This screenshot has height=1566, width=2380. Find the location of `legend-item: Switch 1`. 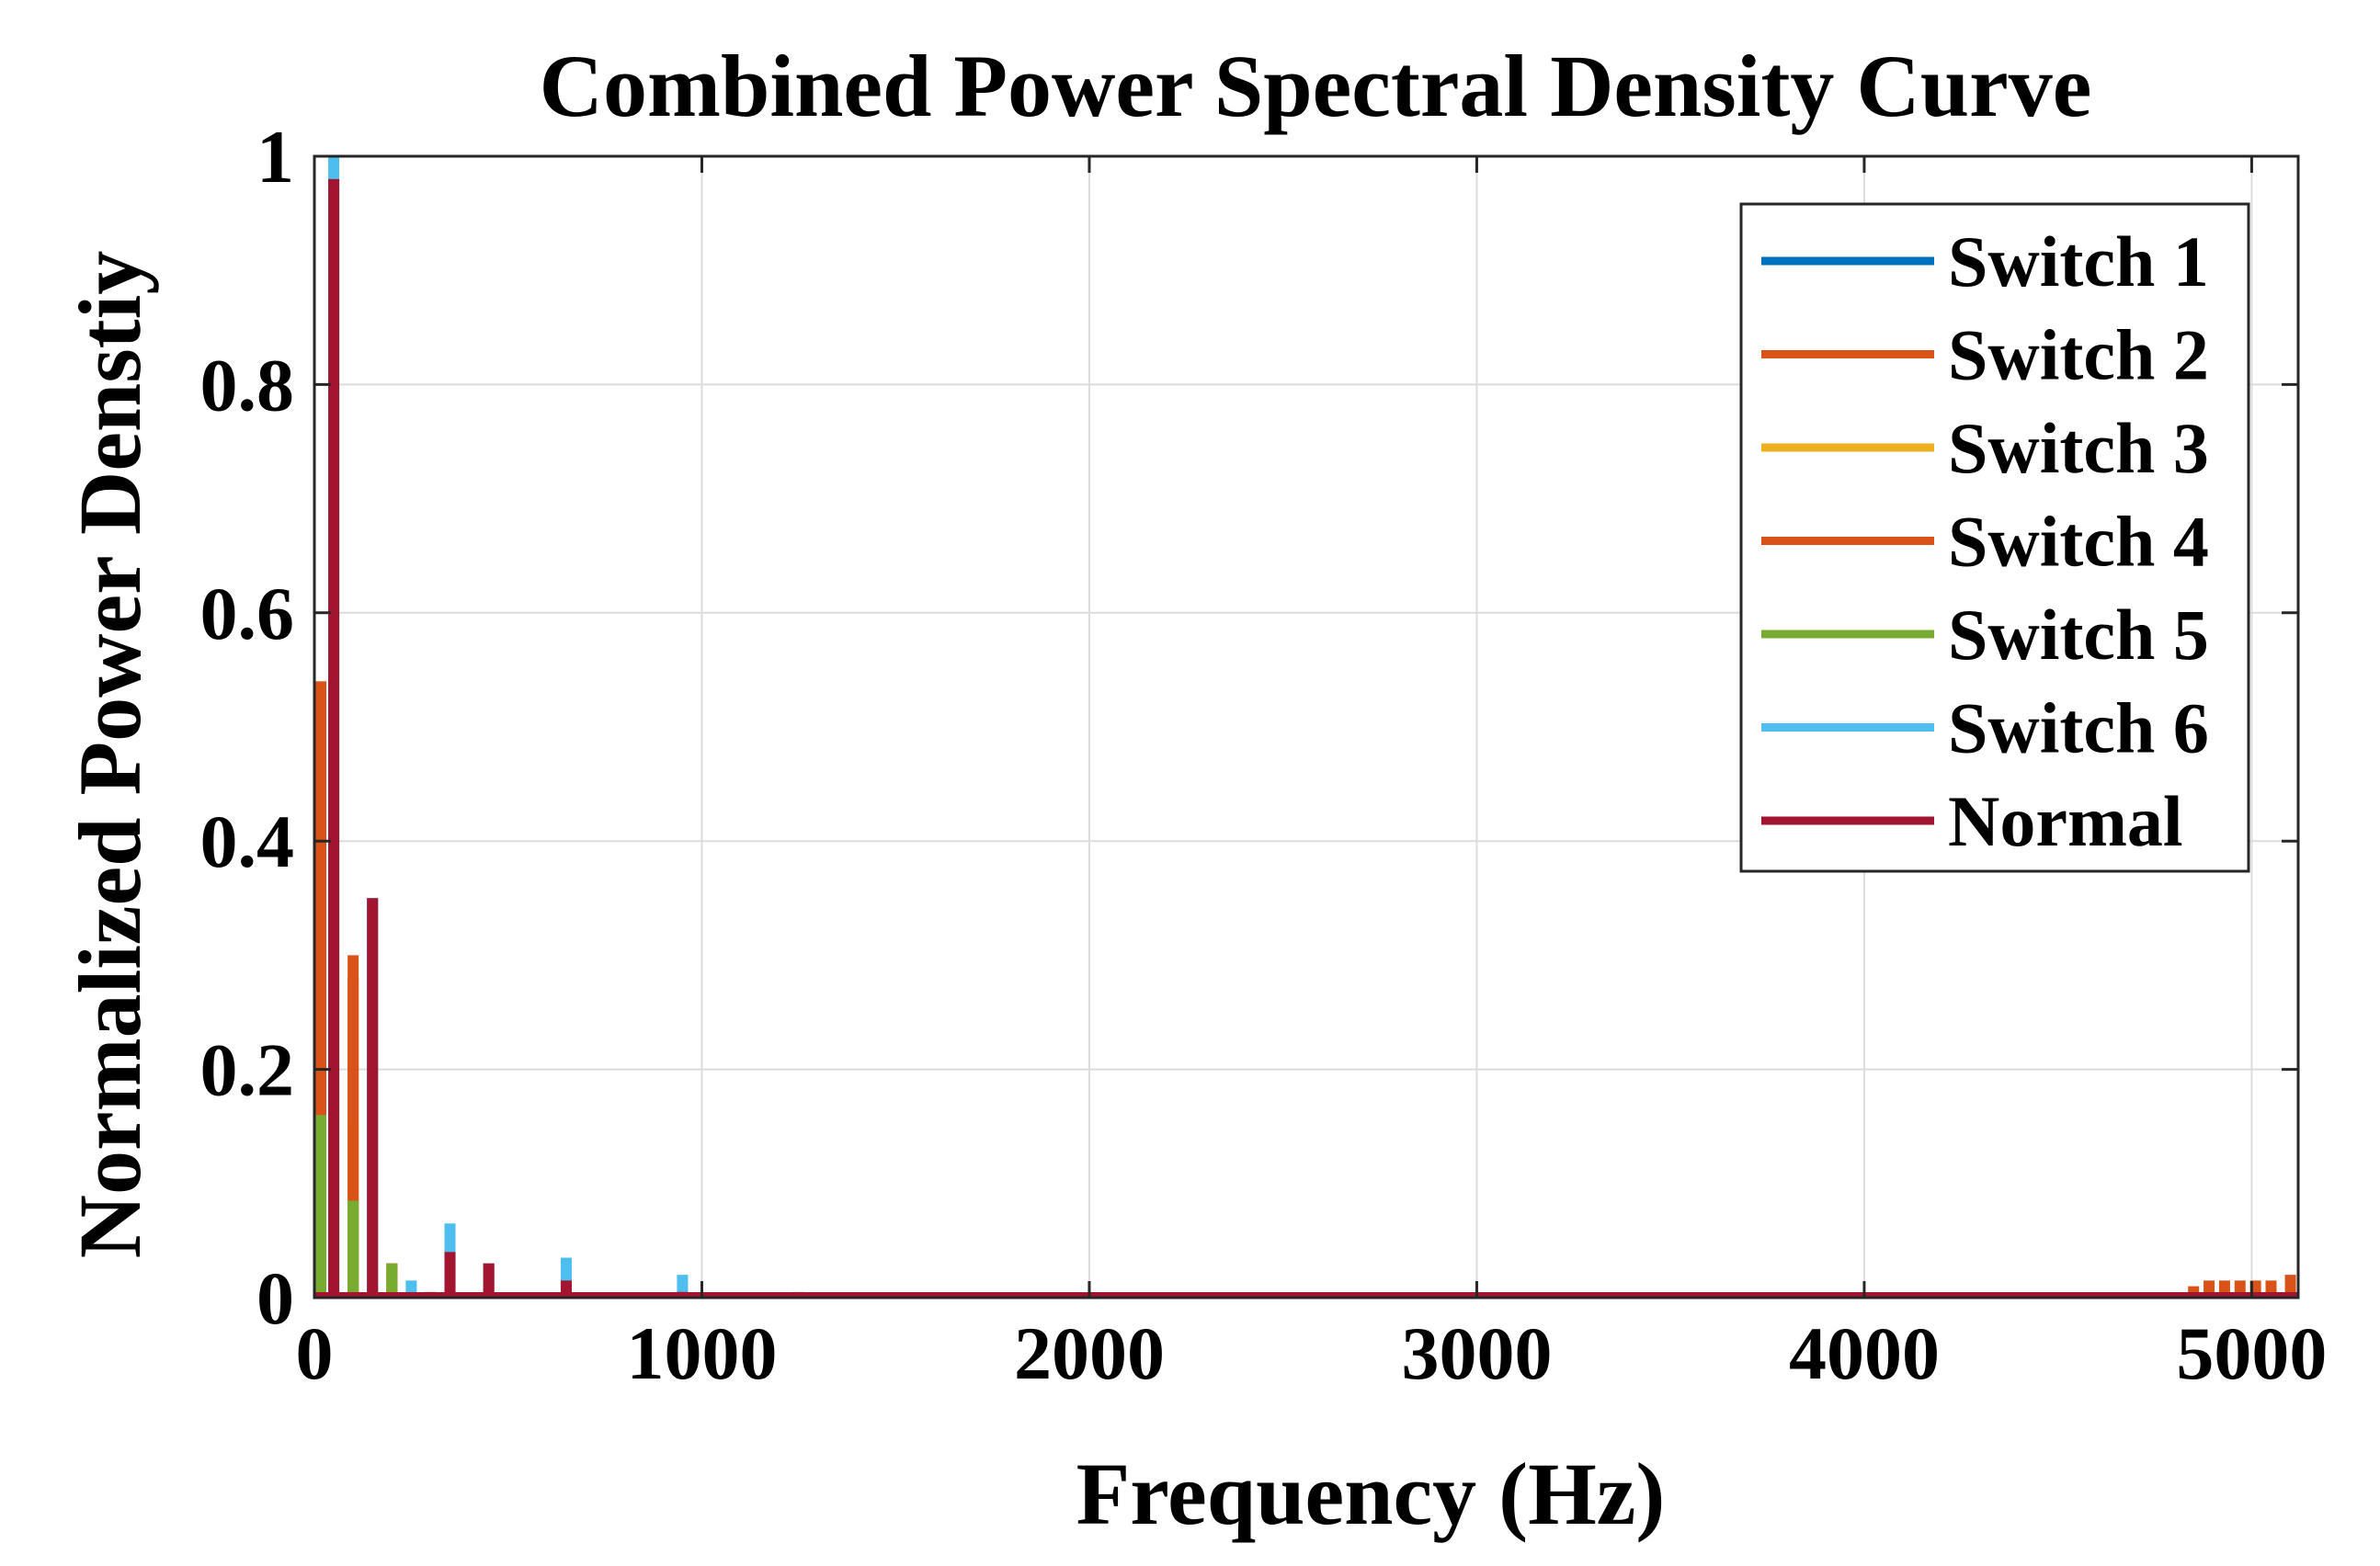

legend-item: Switch 1 is located at coordinates (1985, 261).